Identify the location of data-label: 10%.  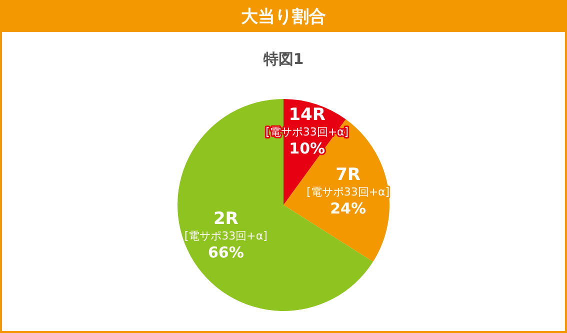
(307, 148).